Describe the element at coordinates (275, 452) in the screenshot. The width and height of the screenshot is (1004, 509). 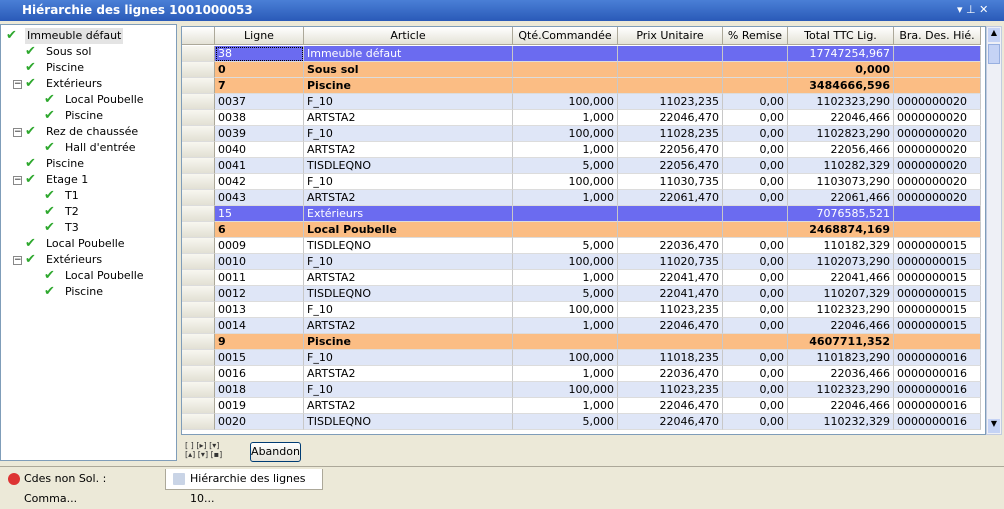
I see `cancel-button: Abandon` at that location.